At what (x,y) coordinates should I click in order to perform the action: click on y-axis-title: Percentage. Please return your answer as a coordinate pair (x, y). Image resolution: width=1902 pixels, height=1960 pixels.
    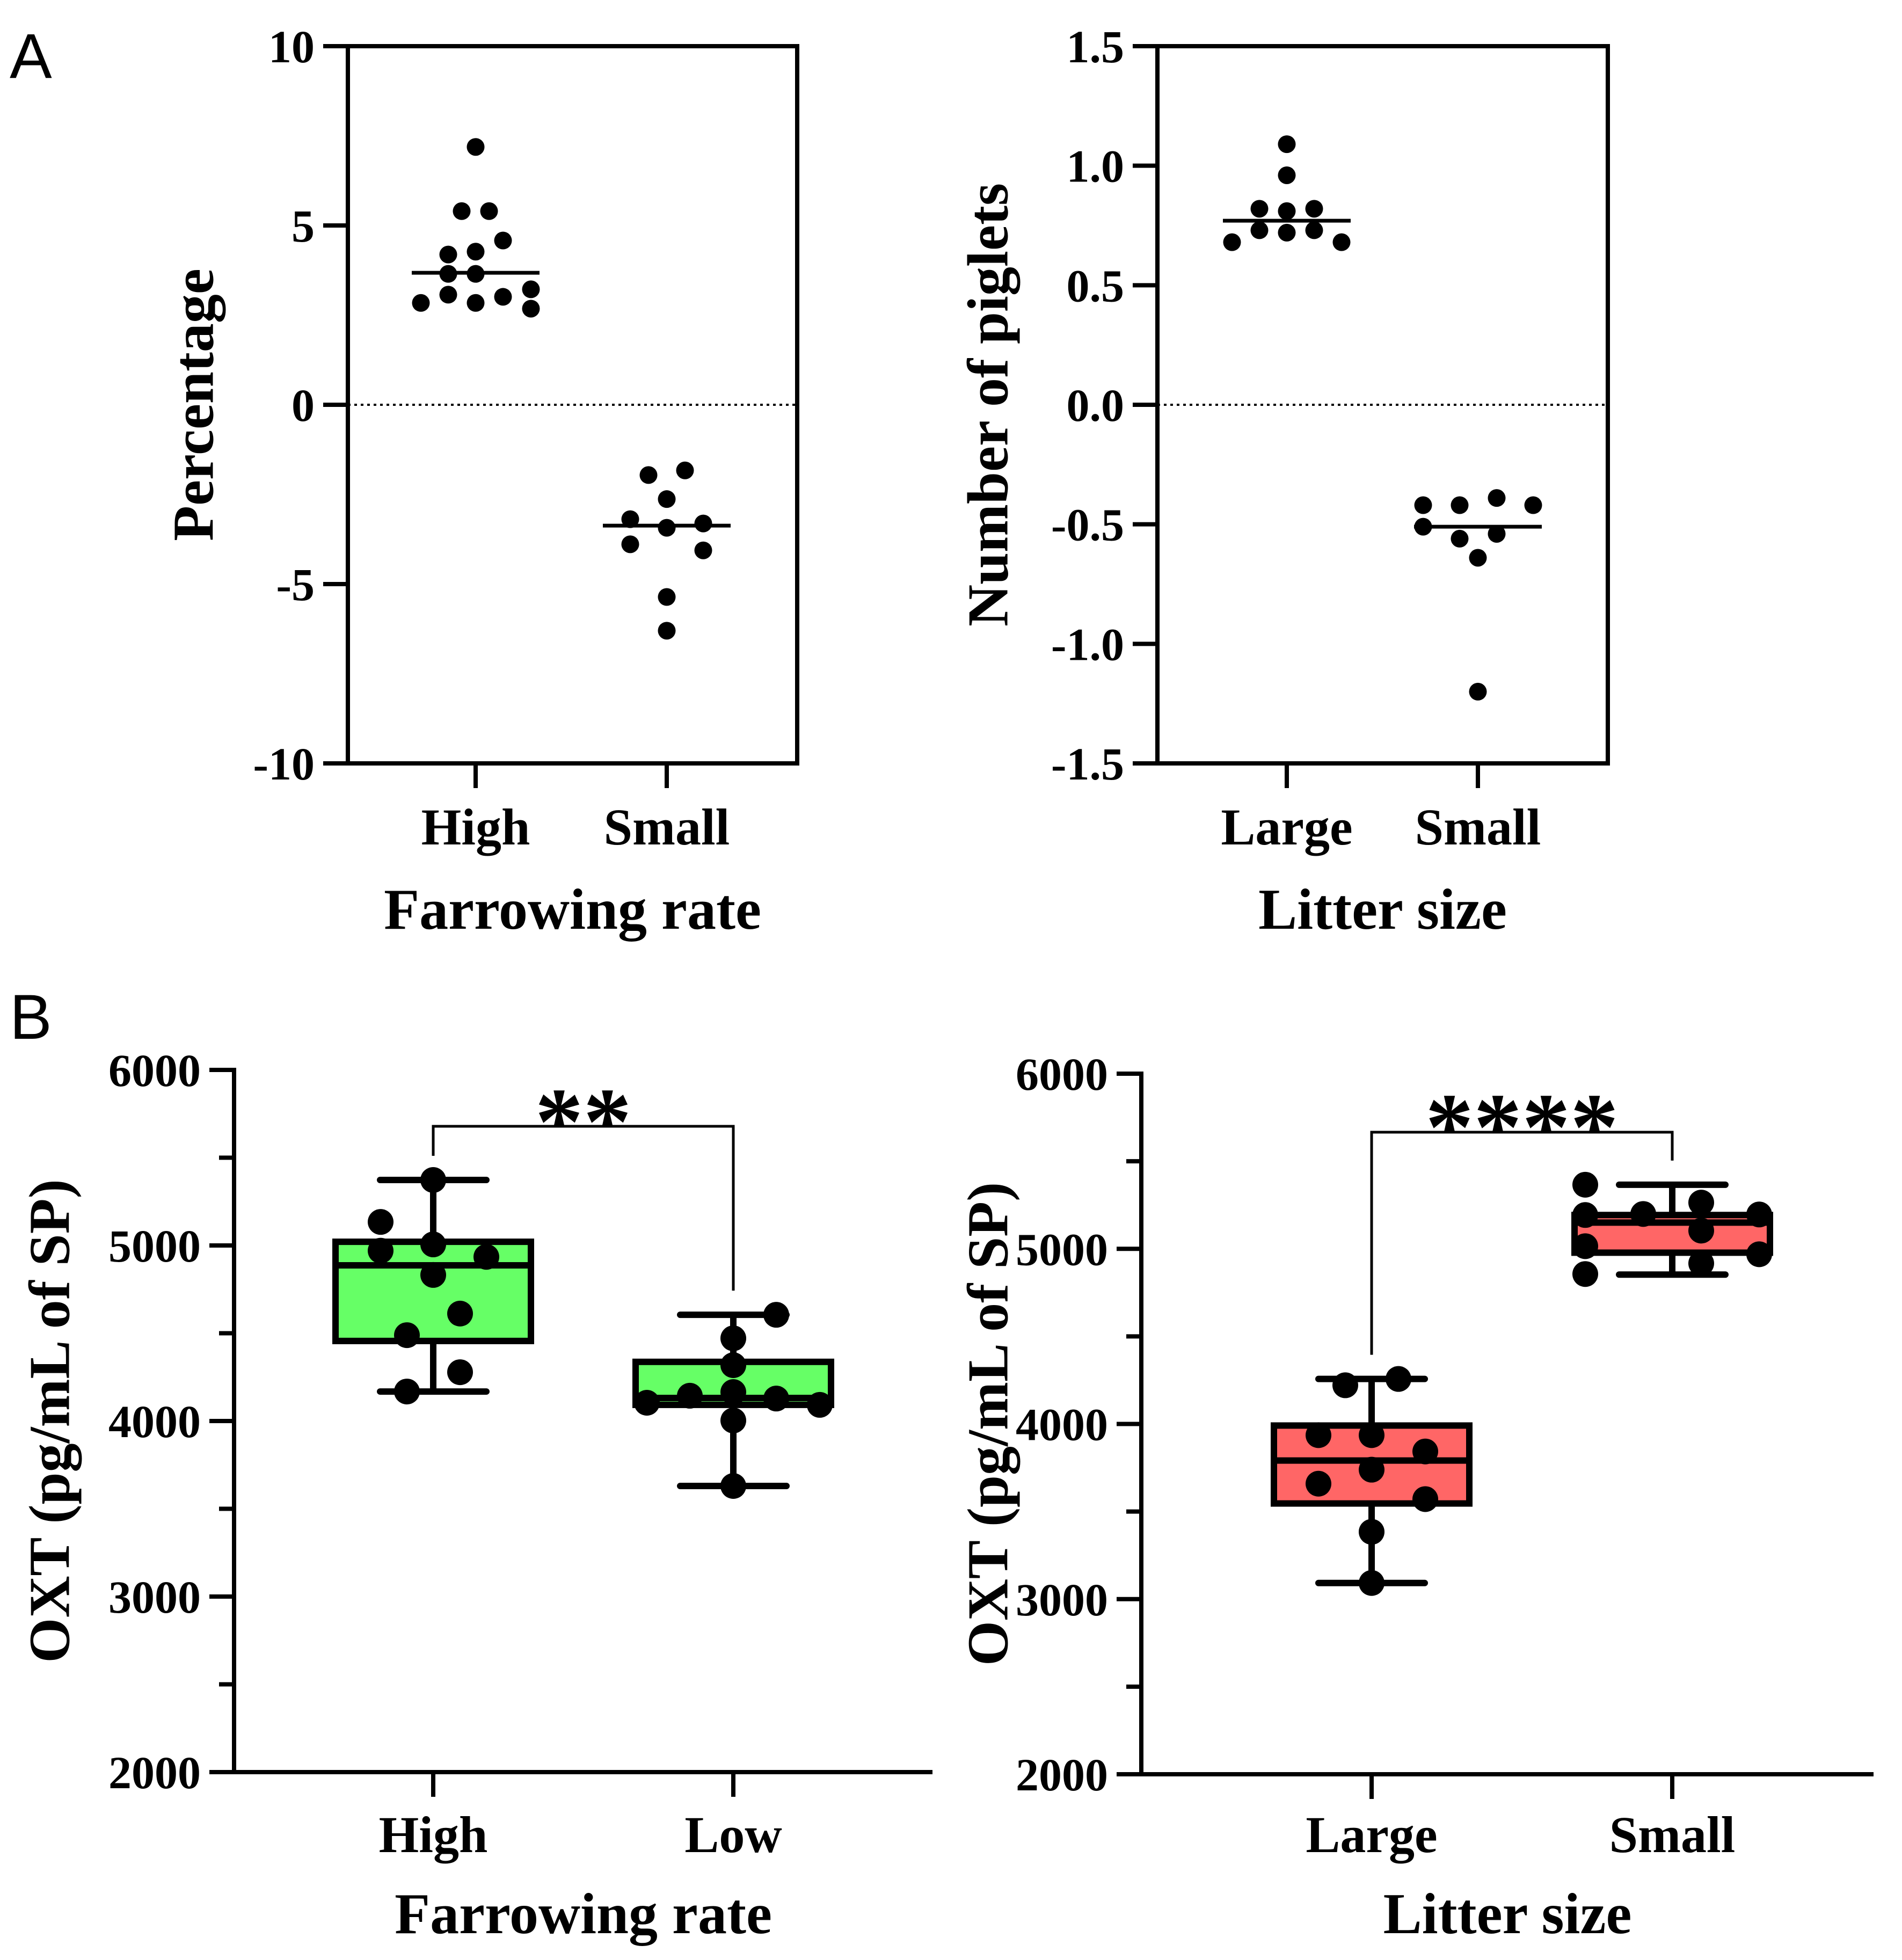
    Looking at the image, I should click on (194, 405).